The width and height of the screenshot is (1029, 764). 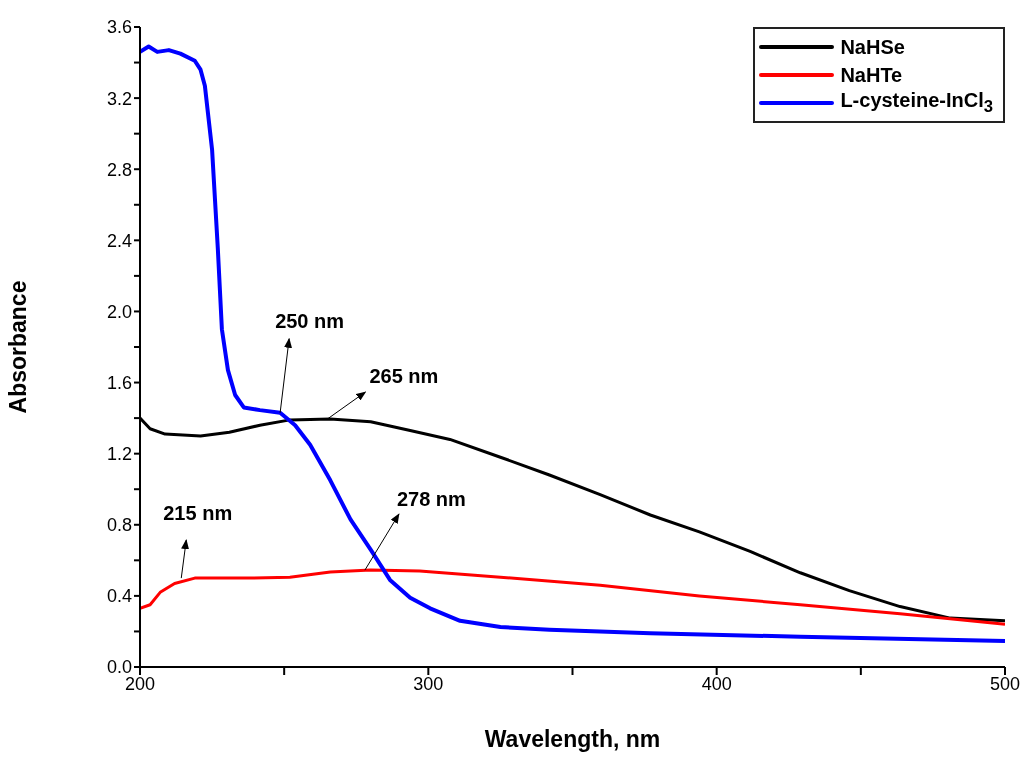 What do you see at coordinates (428, 683) in the screenshot?
I see `x-tick-label: 300` at bounding box center [428, 683].